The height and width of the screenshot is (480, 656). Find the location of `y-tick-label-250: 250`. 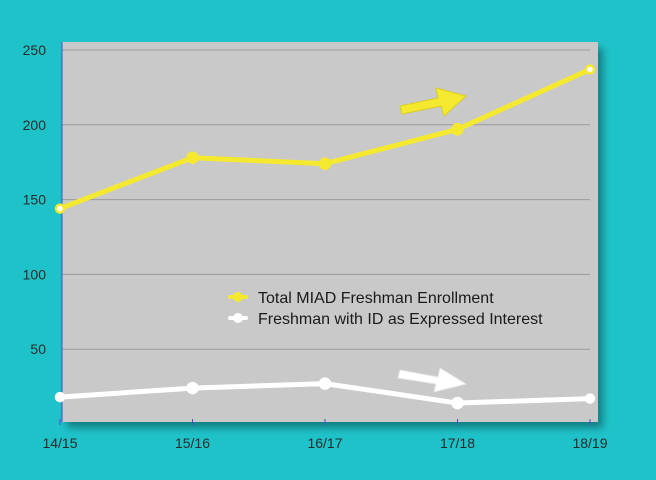

y-tick-label-250: 250 is located at coordinates (35, 50).